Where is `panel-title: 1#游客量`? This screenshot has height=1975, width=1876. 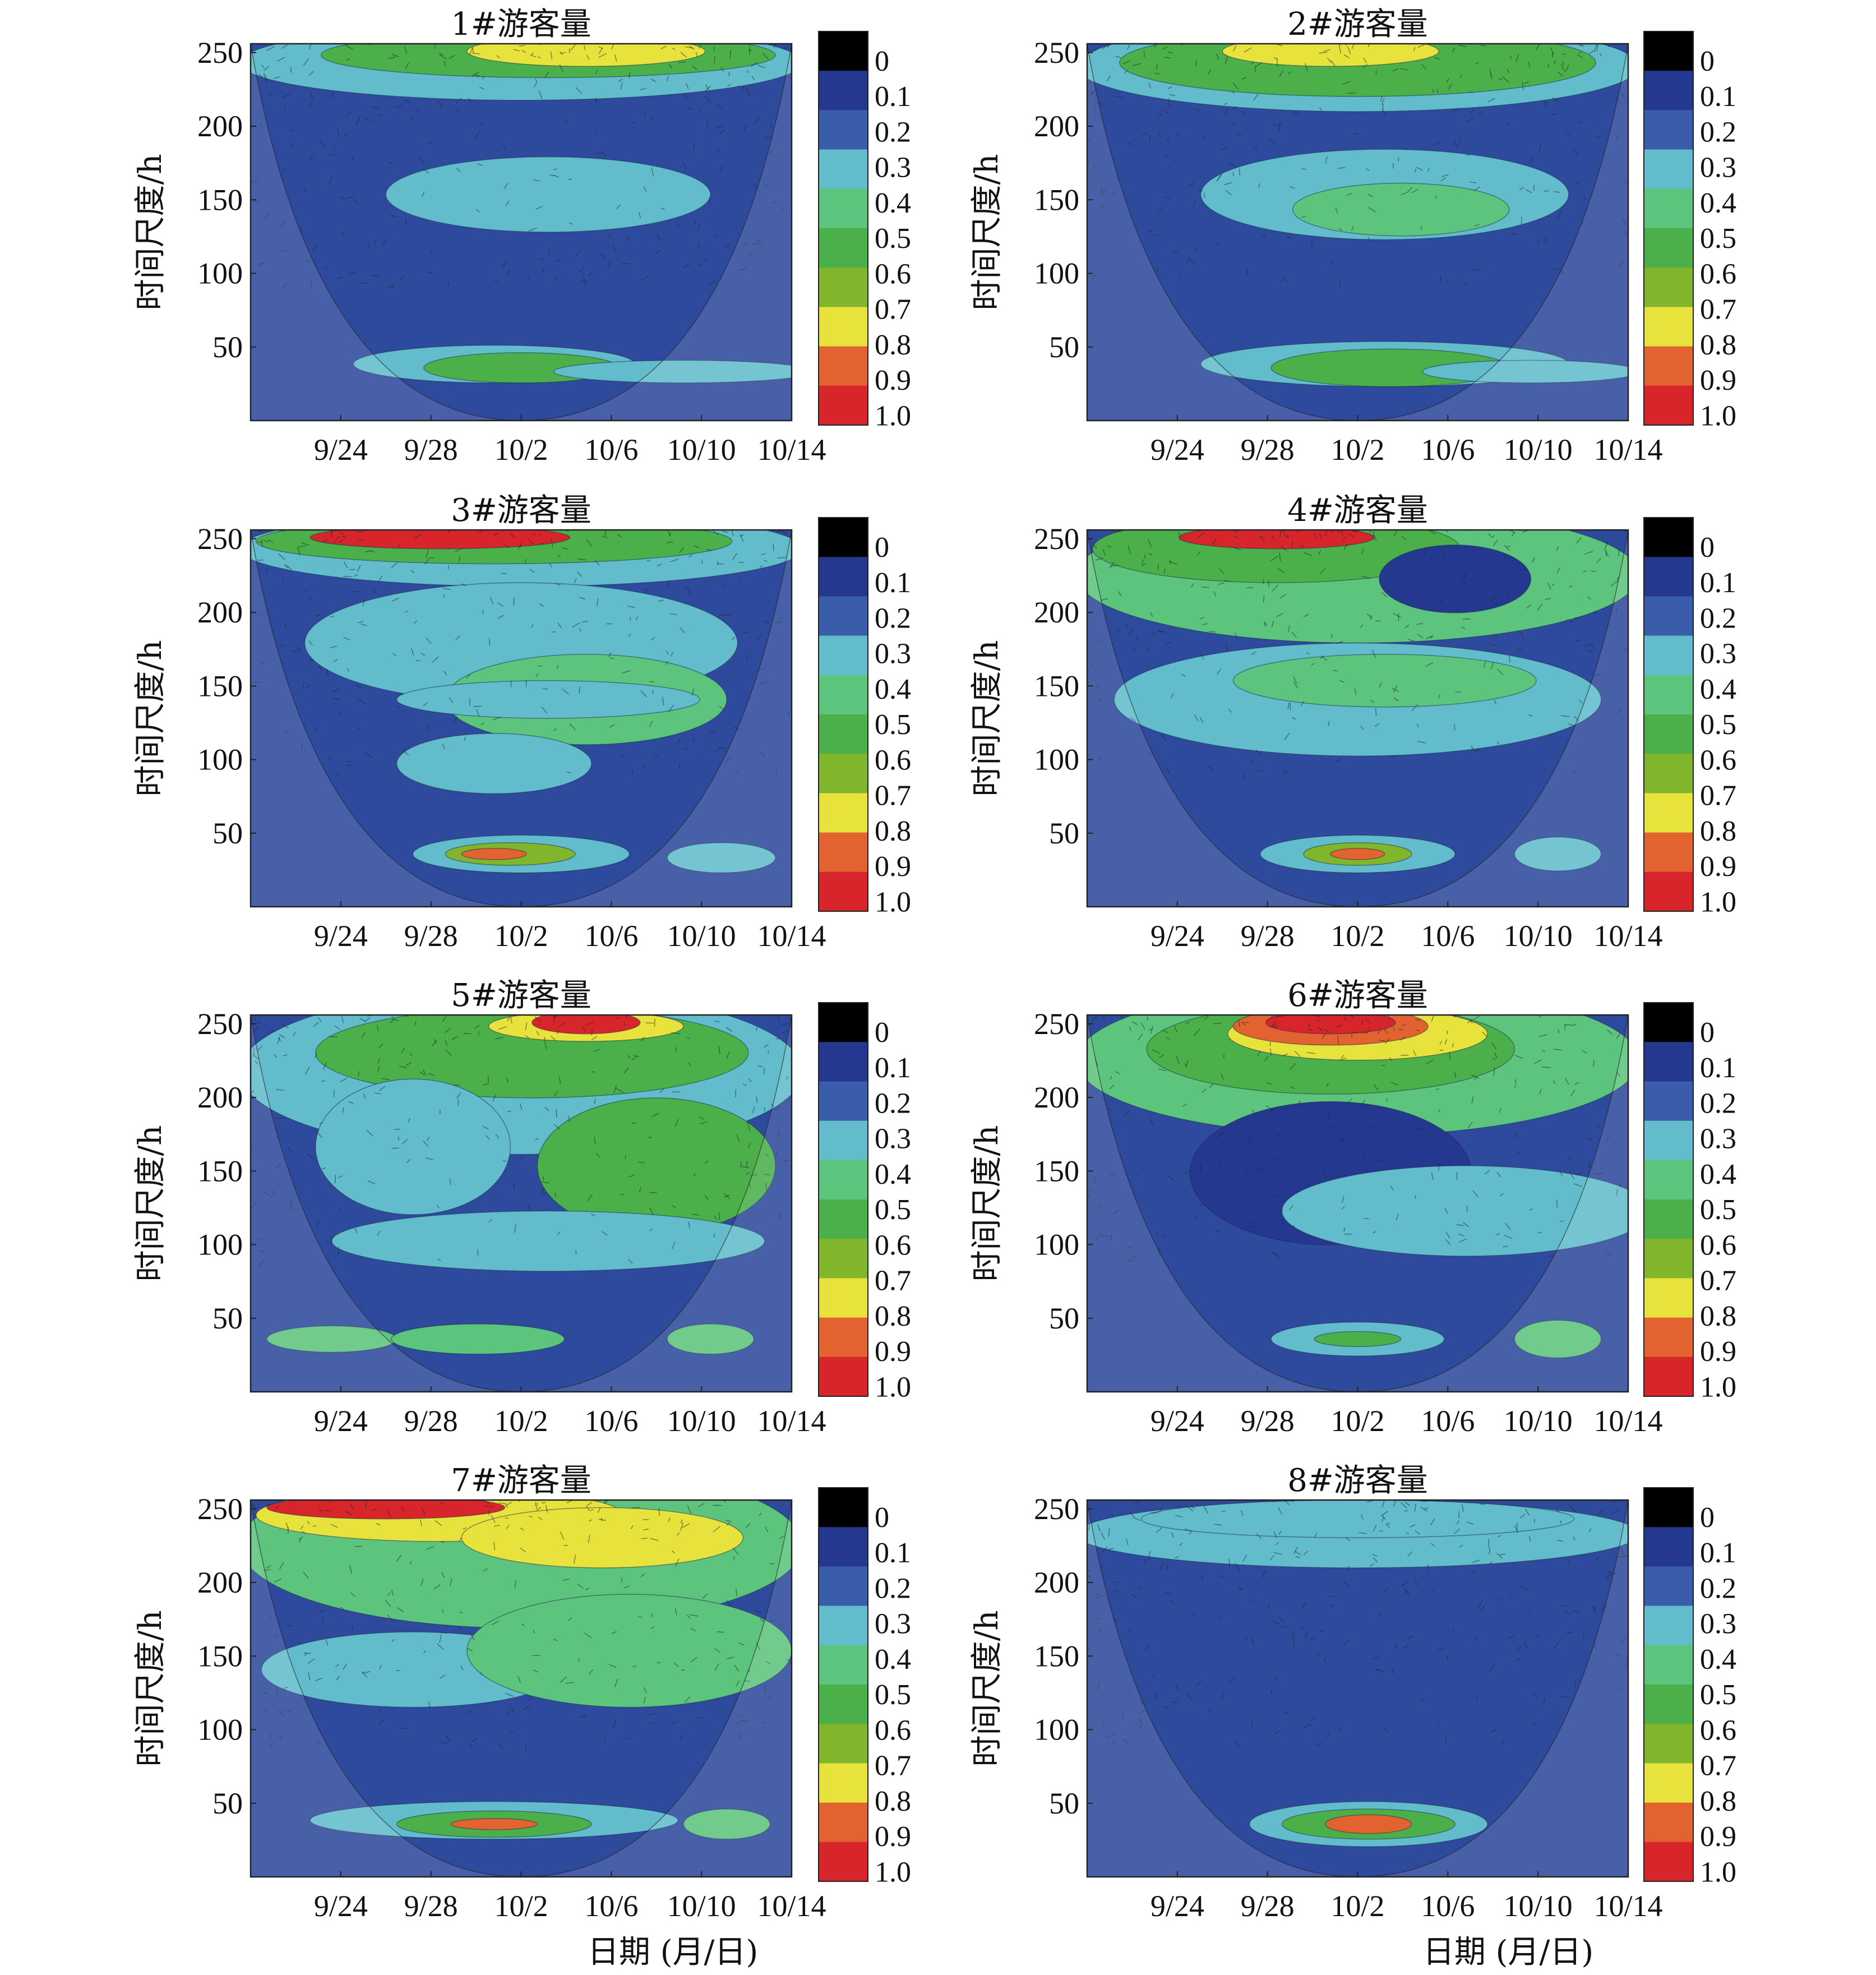
panel-title: 1#游客量 is located at coordinates (521, 25).